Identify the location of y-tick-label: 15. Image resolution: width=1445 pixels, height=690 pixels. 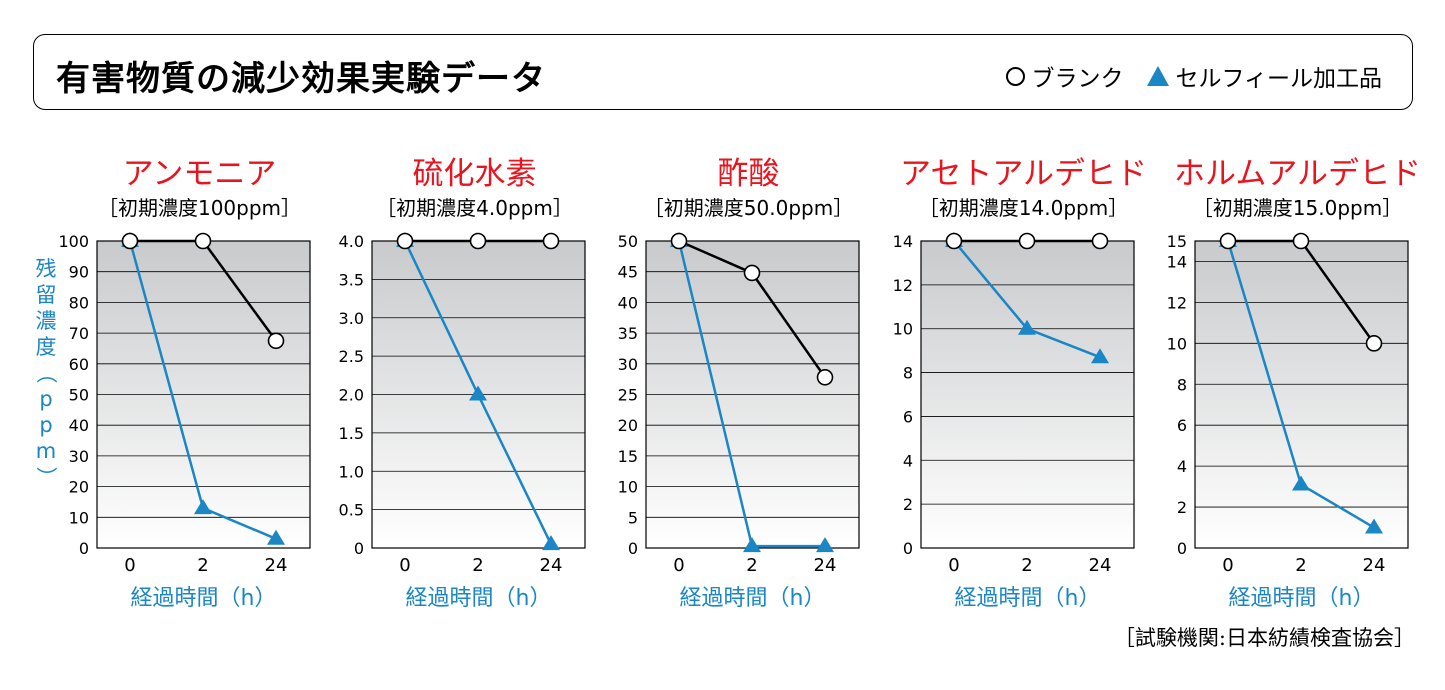
(1177, 241).